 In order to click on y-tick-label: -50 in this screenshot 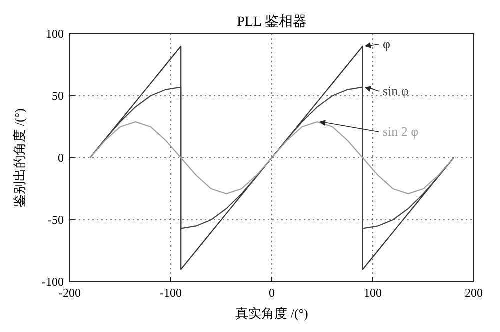, I will do `click(56, 220)`.